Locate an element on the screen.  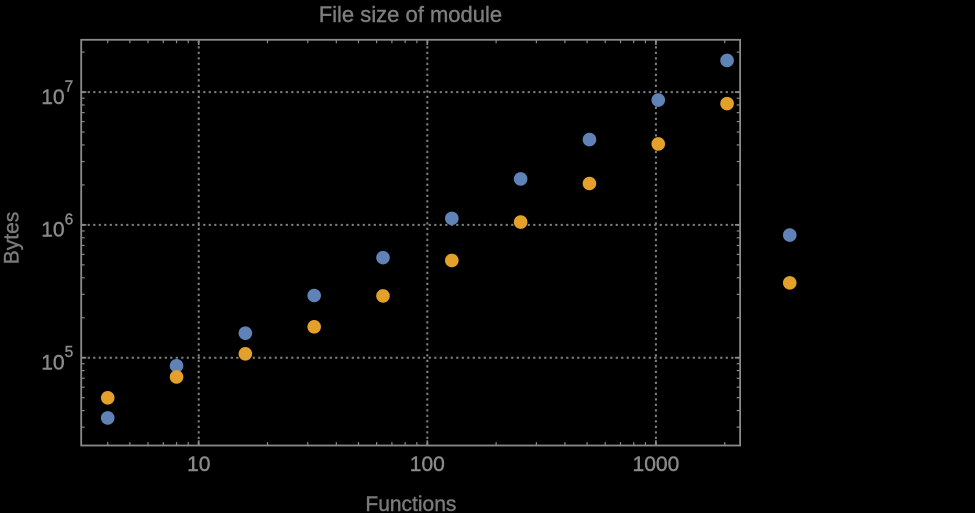
chart-title: File size of module is located at coordinates (410, 14).